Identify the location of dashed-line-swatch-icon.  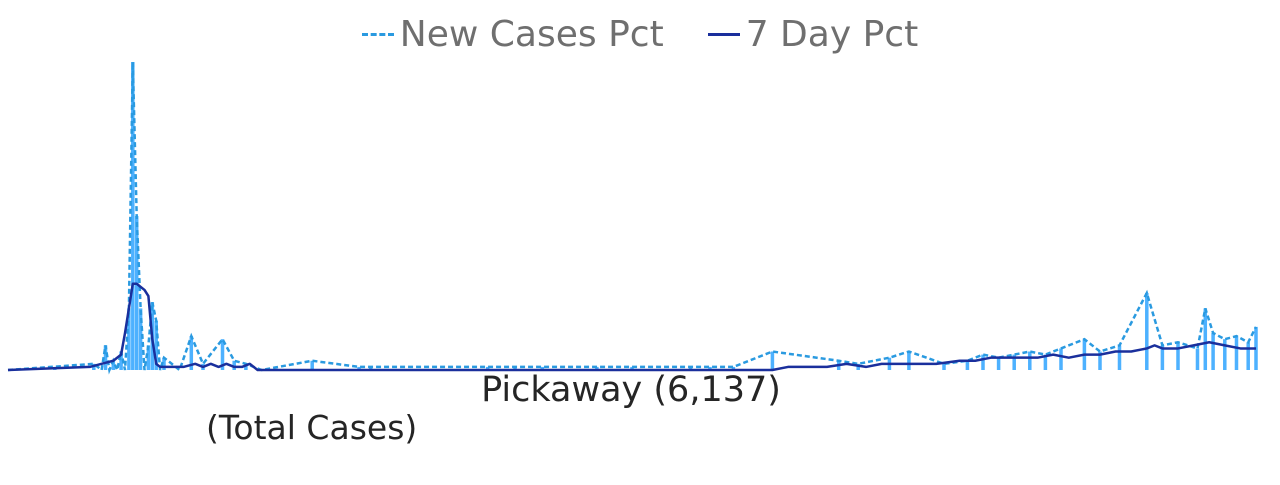
(377, 34).